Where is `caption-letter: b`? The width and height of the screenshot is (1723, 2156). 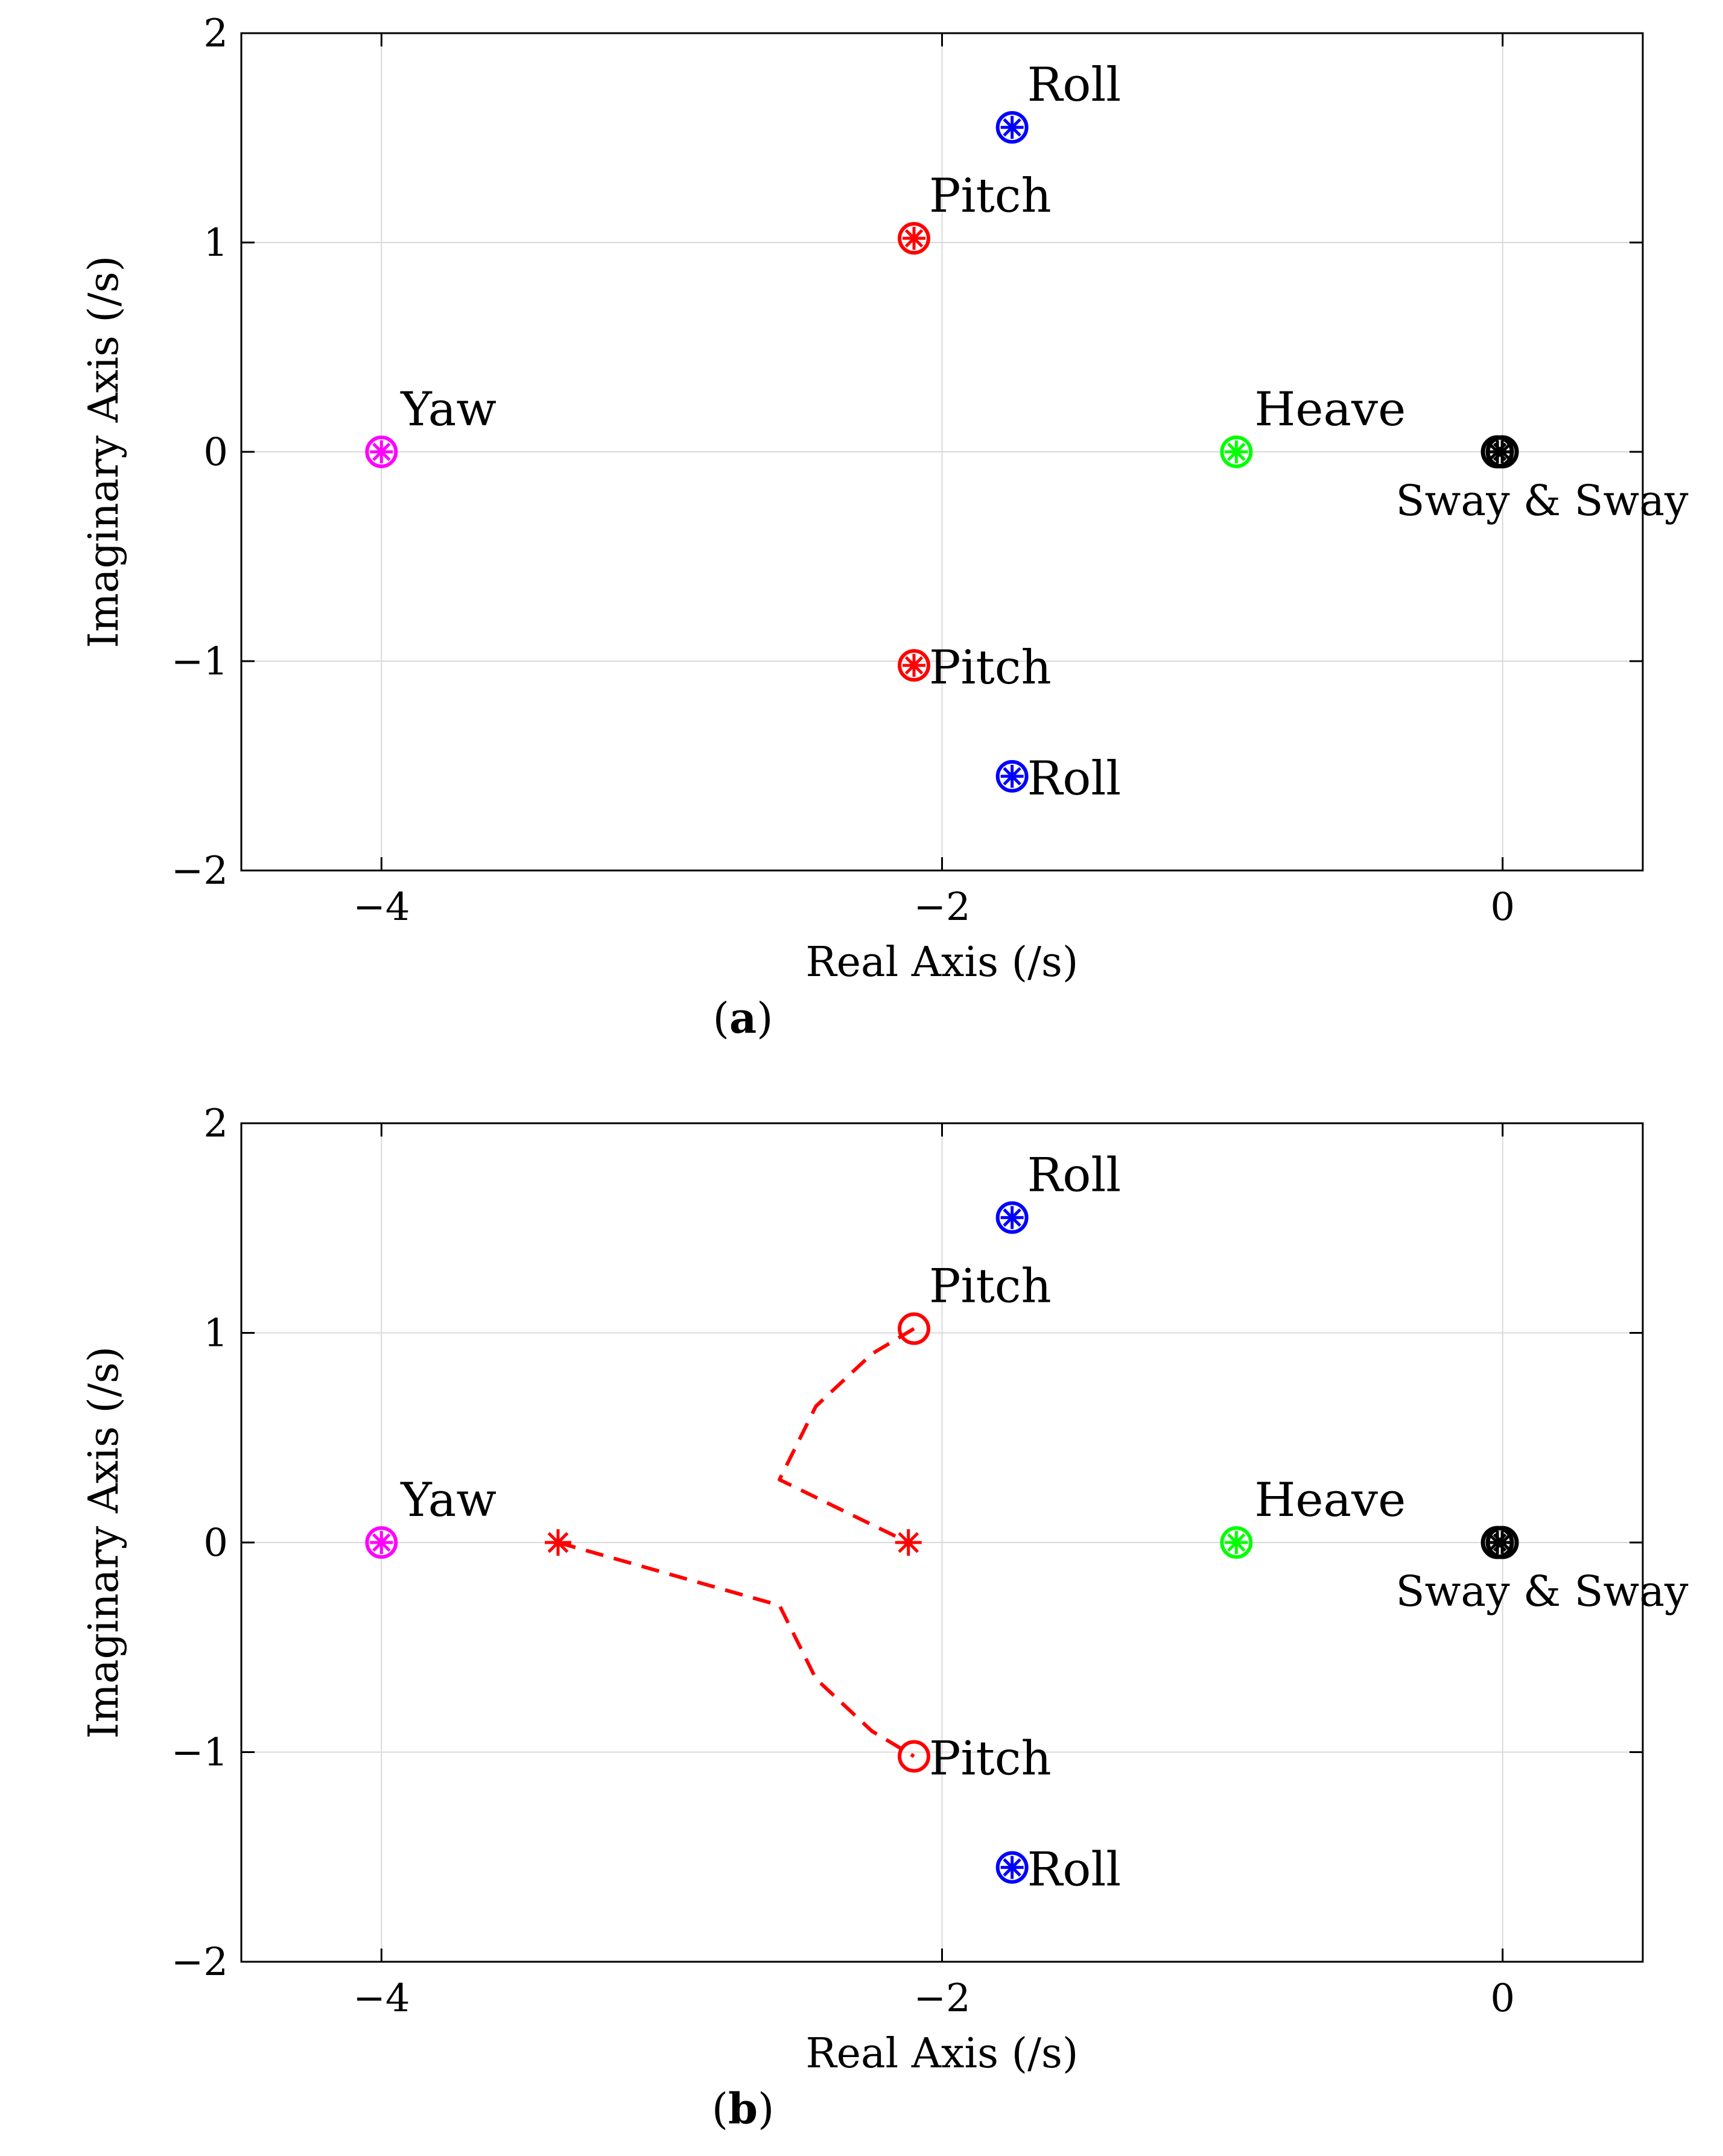 caption-letter: b is located at coordinates (743, 2109).